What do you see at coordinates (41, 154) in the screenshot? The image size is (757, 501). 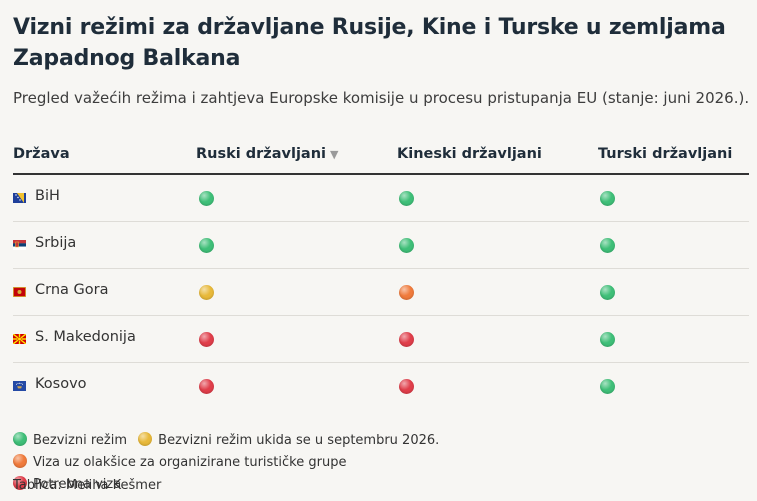 I see `column-header-country: Država` at bounding box center [41, 154].